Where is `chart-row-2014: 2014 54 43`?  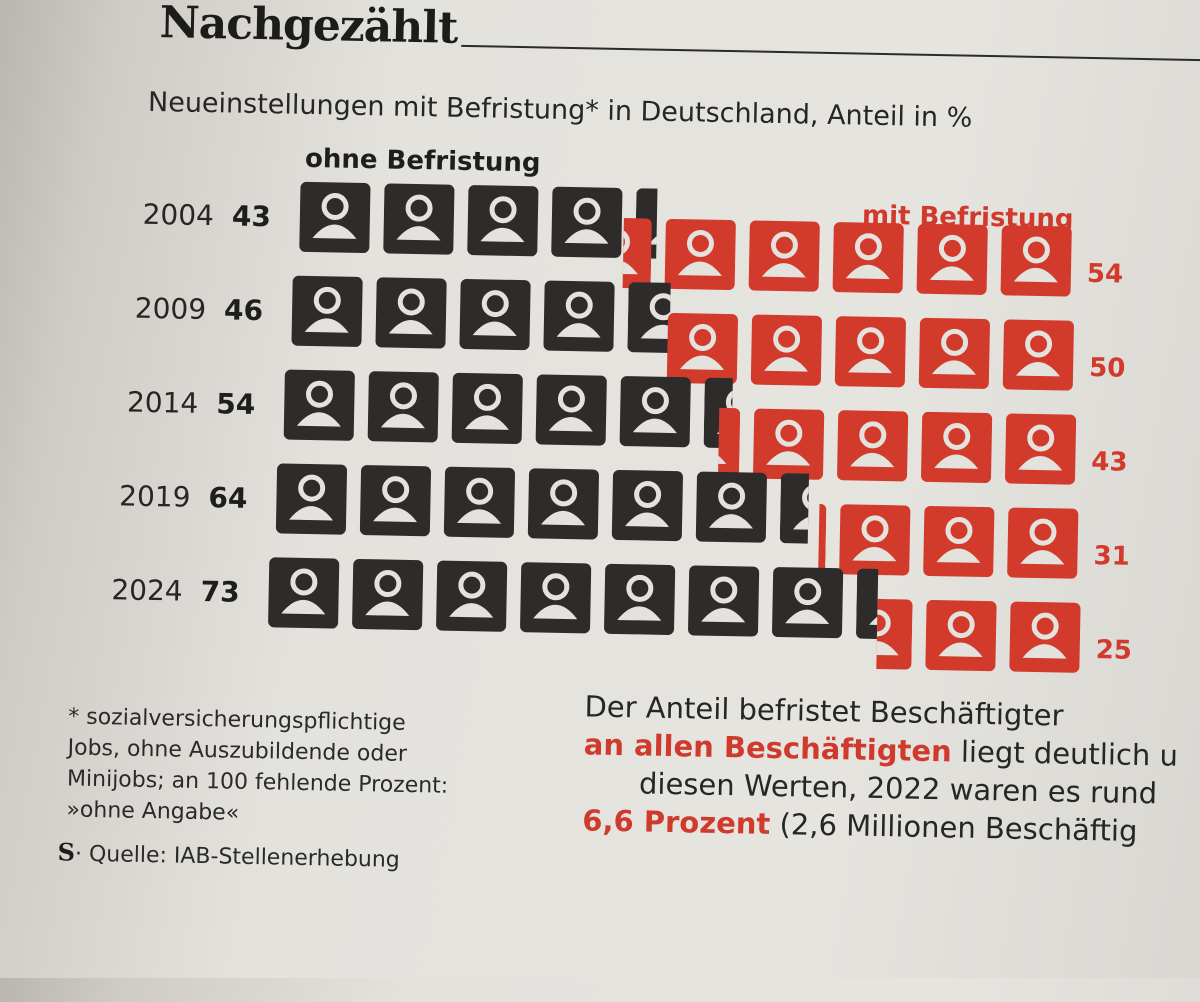
chart-row-2014: 2014 54 43 is located at coordinates (627, 427).